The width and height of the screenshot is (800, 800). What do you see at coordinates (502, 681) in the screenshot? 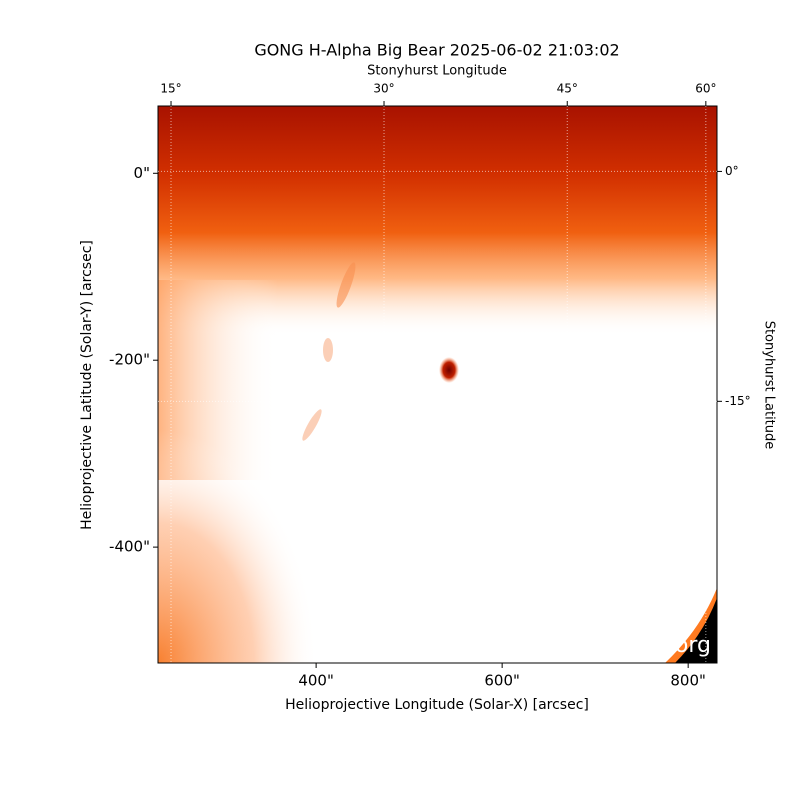
I see `x-tick-label: 600"` at bounding box center [502, 681].